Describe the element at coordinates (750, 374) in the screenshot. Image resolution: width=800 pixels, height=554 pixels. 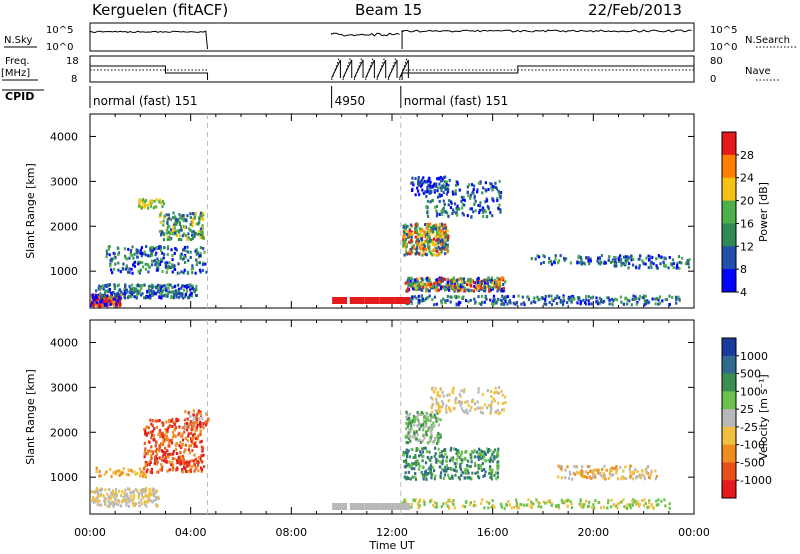
I see `velocity-colorbar-tick-label: 500` at that location.